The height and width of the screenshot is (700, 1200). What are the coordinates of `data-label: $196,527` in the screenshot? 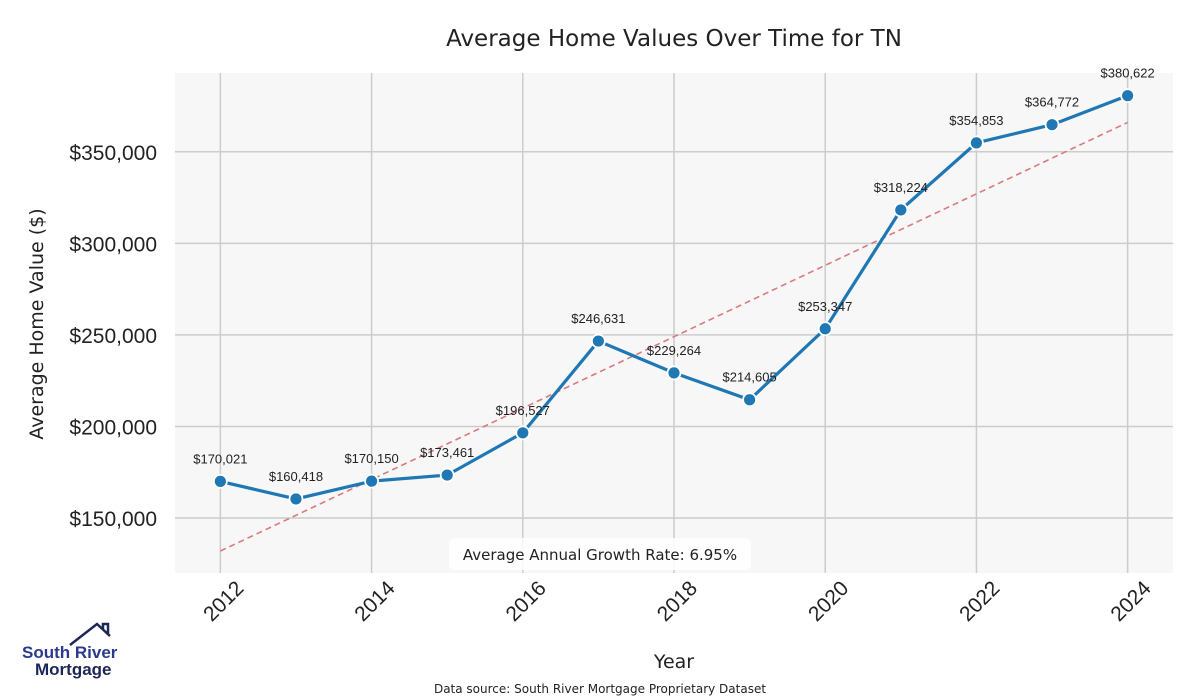 It's located at (523, 410).